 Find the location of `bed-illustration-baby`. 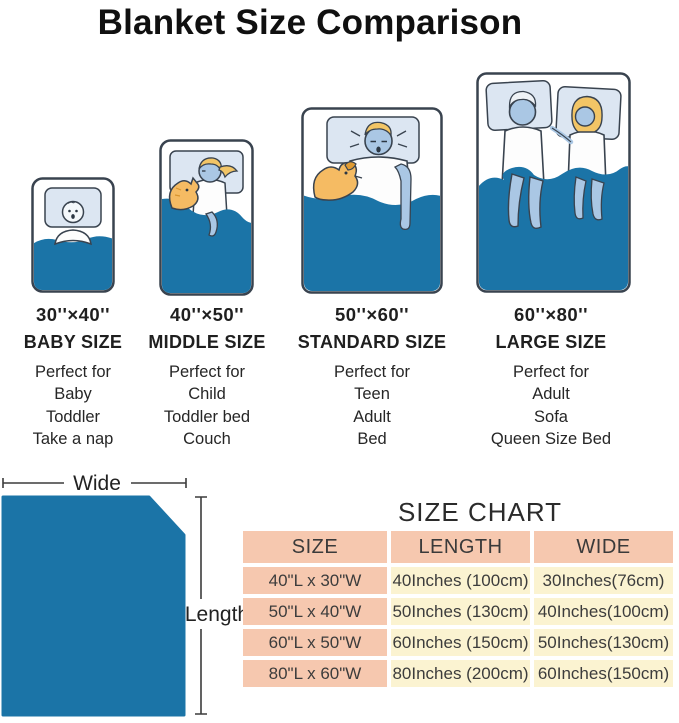

bed-illustration-baby is located at coordinates (73, 235).